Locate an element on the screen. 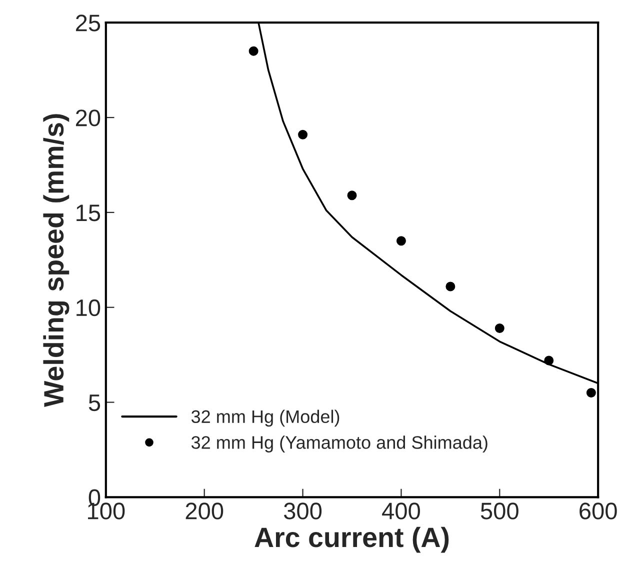  x-tick-label: 500 is located at coordinates (499, 511).